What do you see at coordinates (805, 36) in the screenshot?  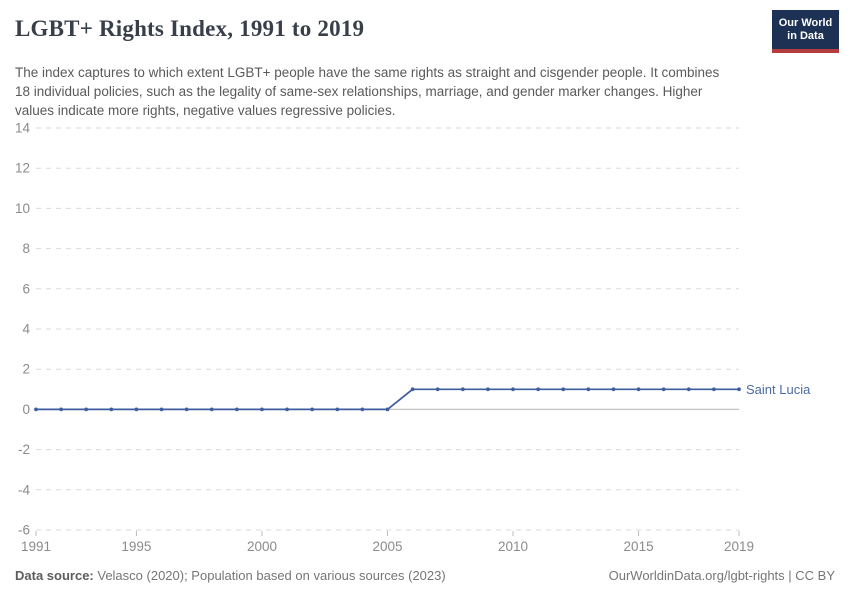 I see `owid-logo-line2: in Data` at bounding box center [805, 36].